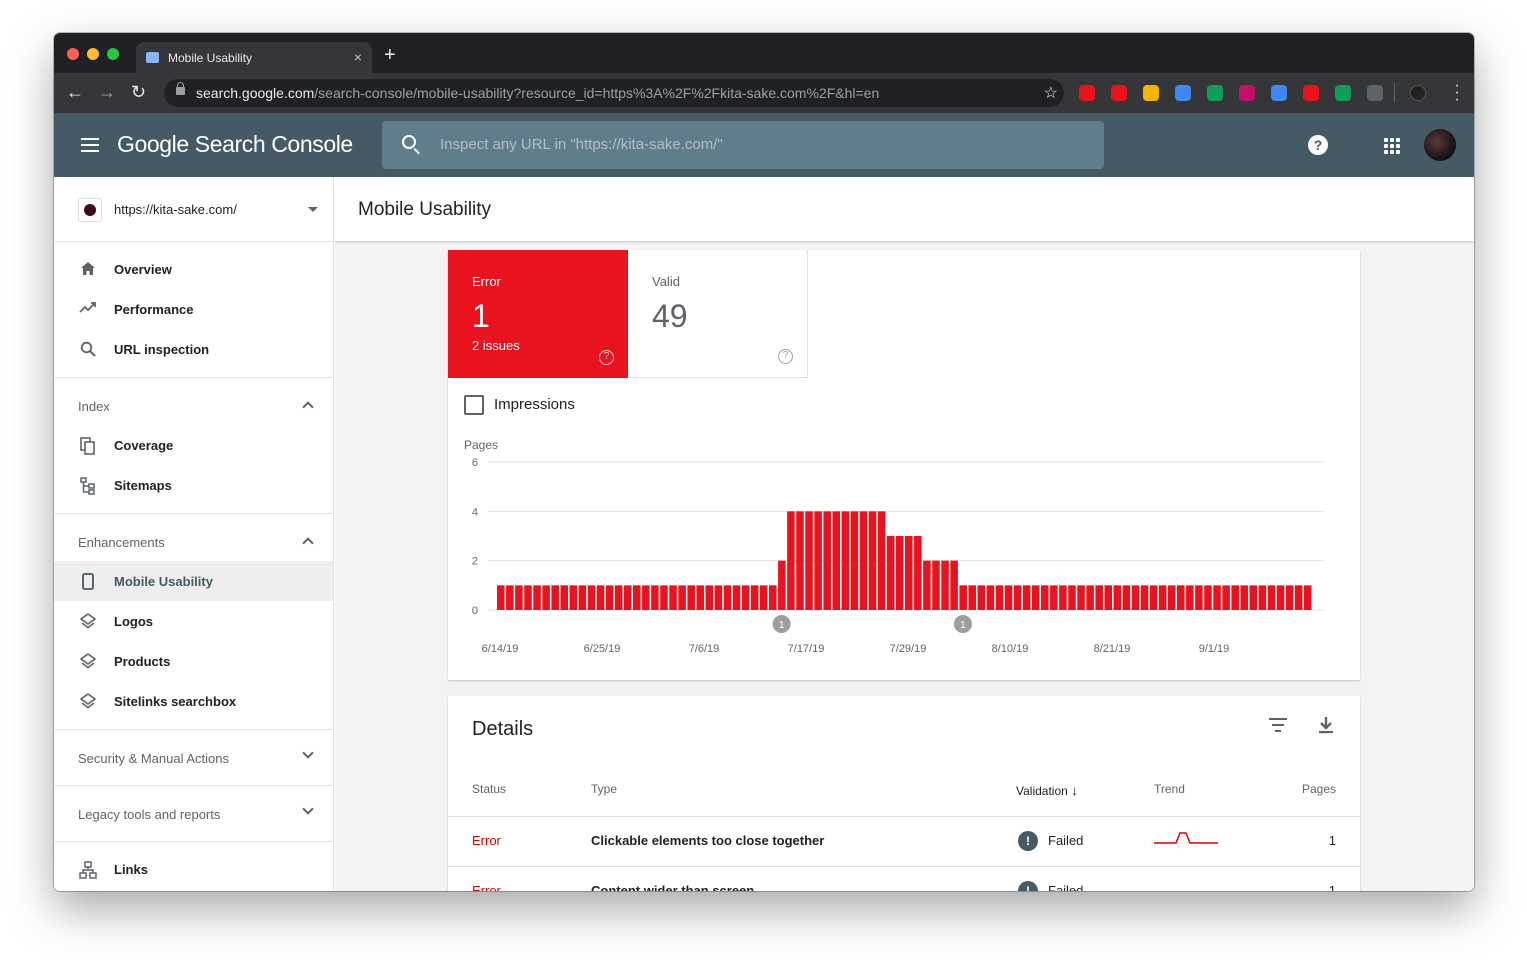 Image resolution: width=1527 pixels, height=960 pixels. Describe the element at coordinates (481, 445) in the screenshot. I see `y-axis-label: Pages` at that location.